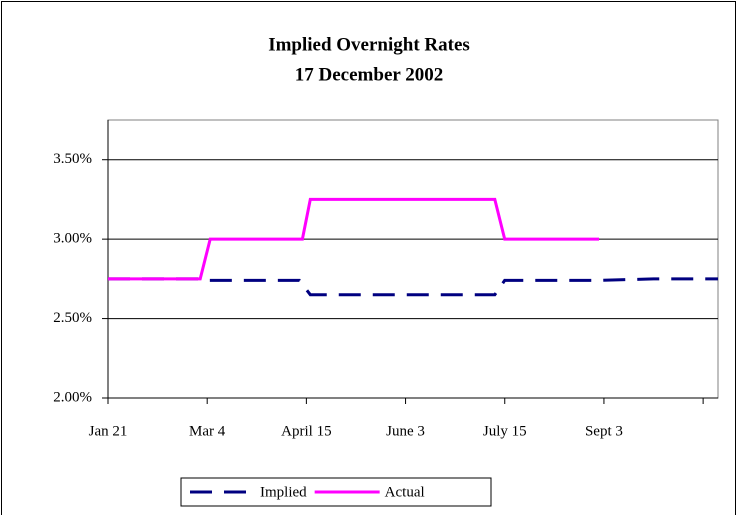 This screenshot has width=738, height=515. What do you see at coordinates (604, 431) in the screenshot?
I see `x-tick-label: Sept 3` at bounding box center [604, 431].